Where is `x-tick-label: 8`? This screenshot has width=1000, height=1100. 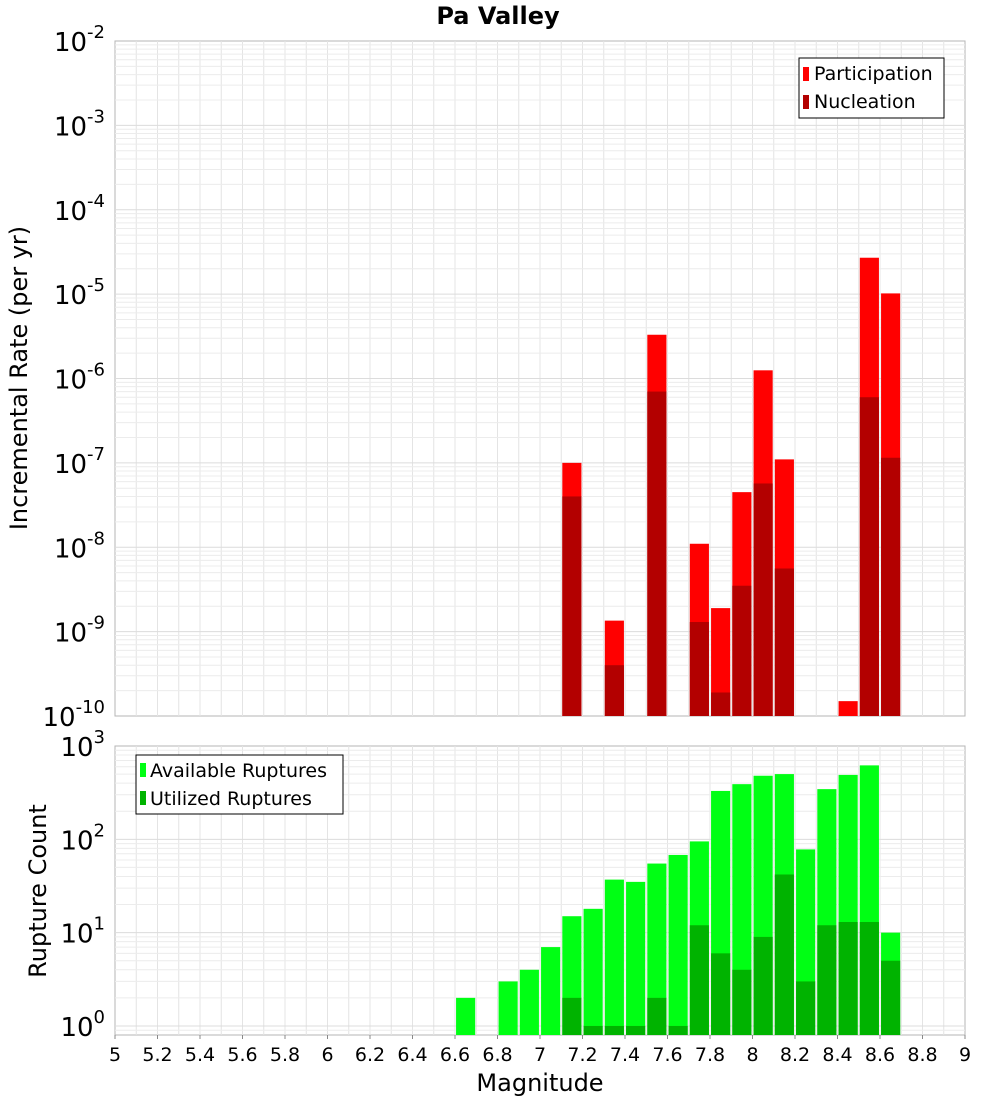
x-tick-label: 8 is located at coordinates (752, 1055).